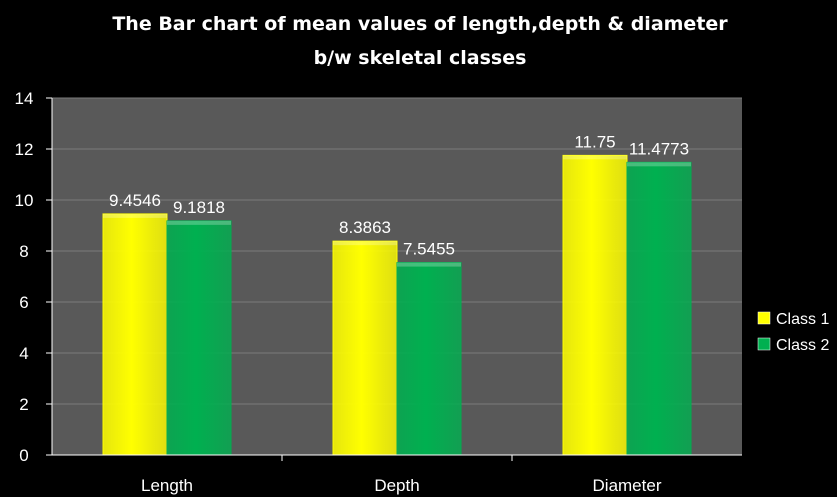 This screenshot has width=837, height=497. I want to click on x-category-label: Length, so click(167, 485).